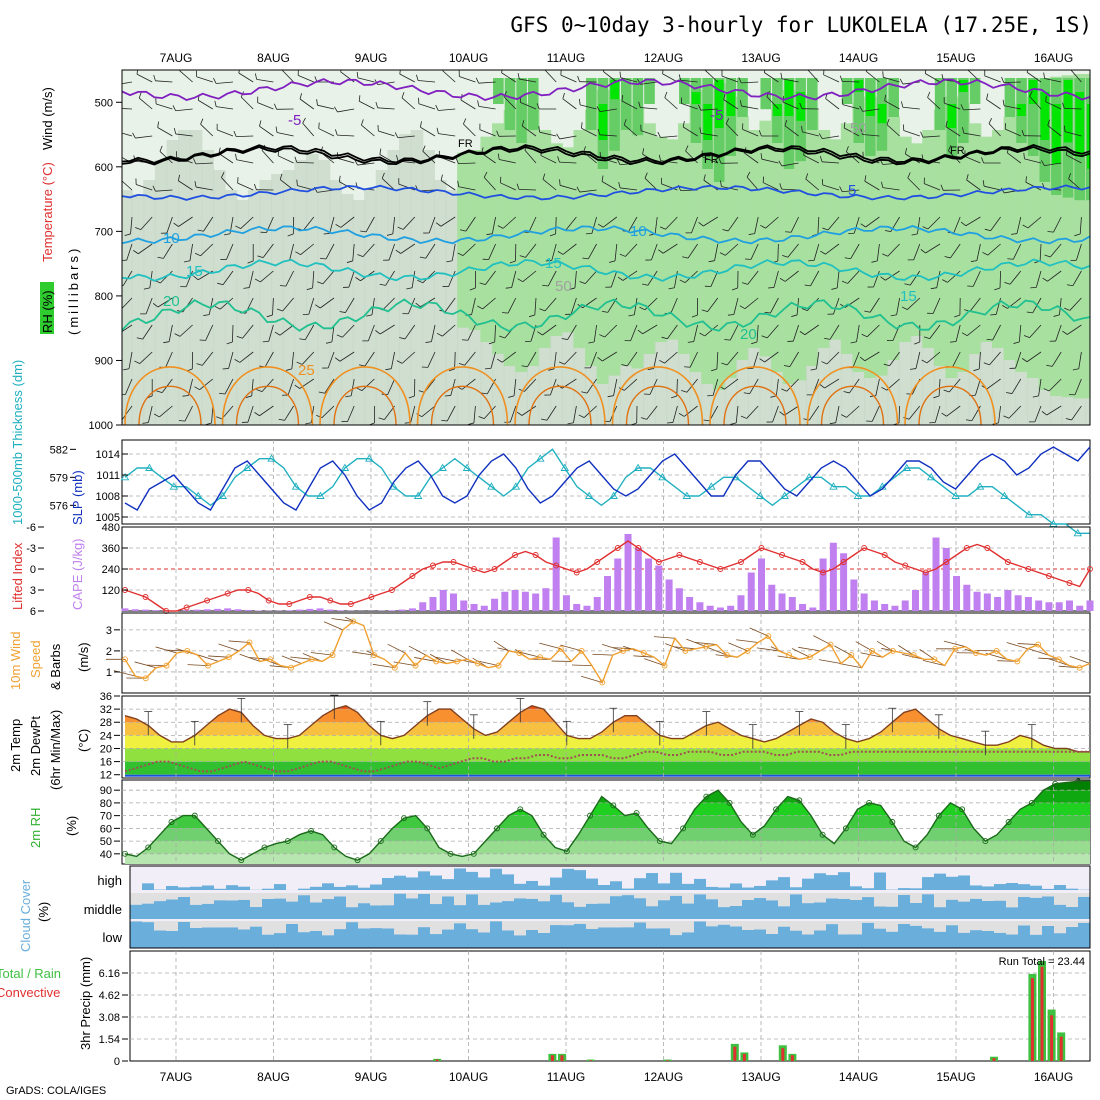 This screenshot has width=1100, height=1100. Describe the element at coordinates (687, 495) in the screenshot. I see `thickness-line-marker` at that location.